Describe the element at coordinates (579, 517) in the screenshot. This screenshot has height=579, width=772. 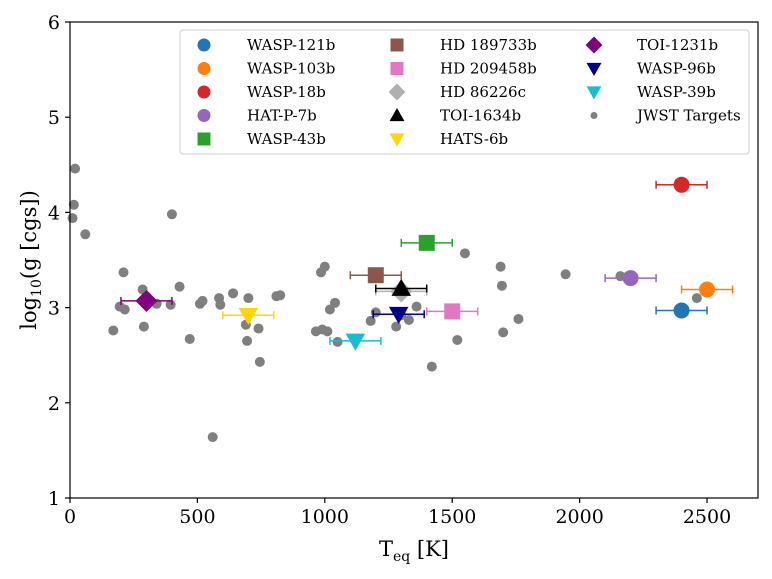
I see `x-tick-label-2000: 2000` at that location.